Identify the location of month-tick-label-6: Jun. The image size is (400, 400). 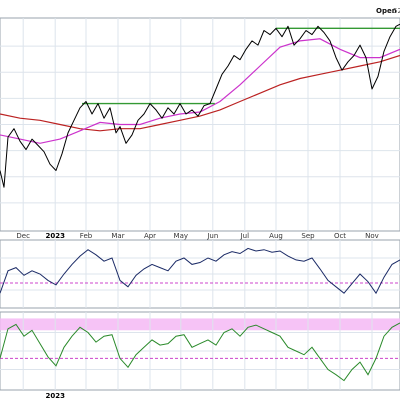
(212, 236).